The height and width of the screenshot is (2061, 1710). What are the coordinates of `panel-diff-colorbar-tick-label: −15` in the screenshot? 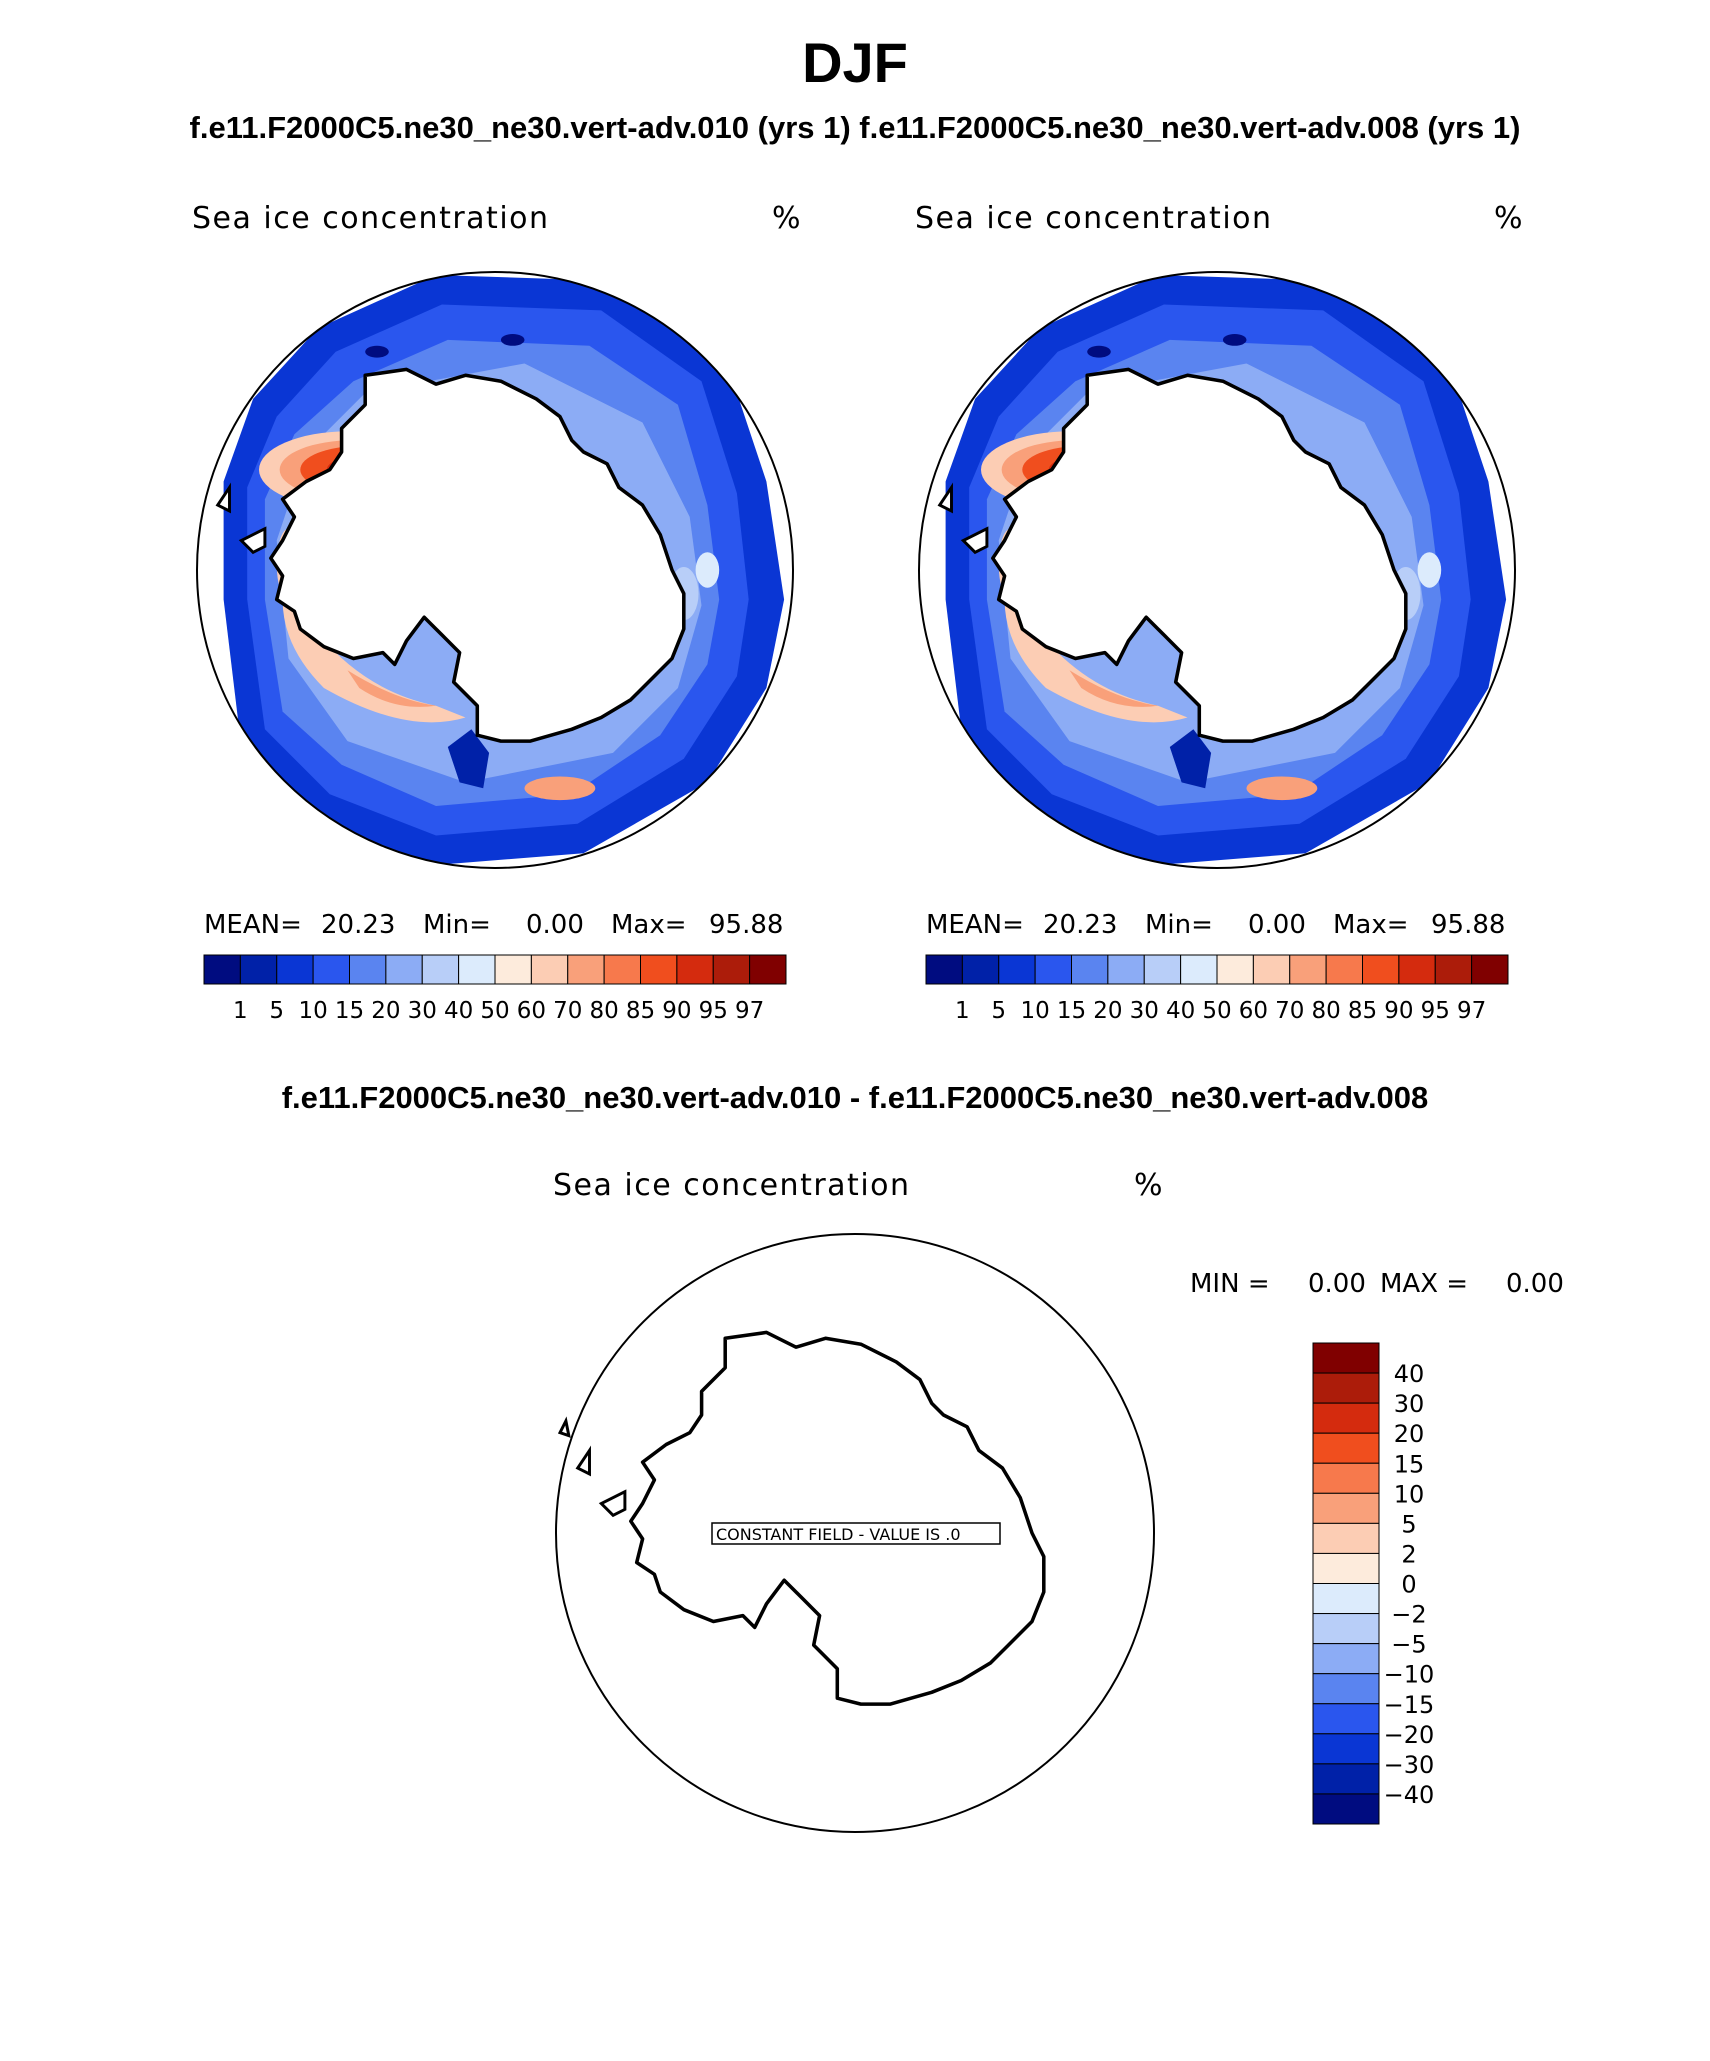 It's located at (1409, 1705).